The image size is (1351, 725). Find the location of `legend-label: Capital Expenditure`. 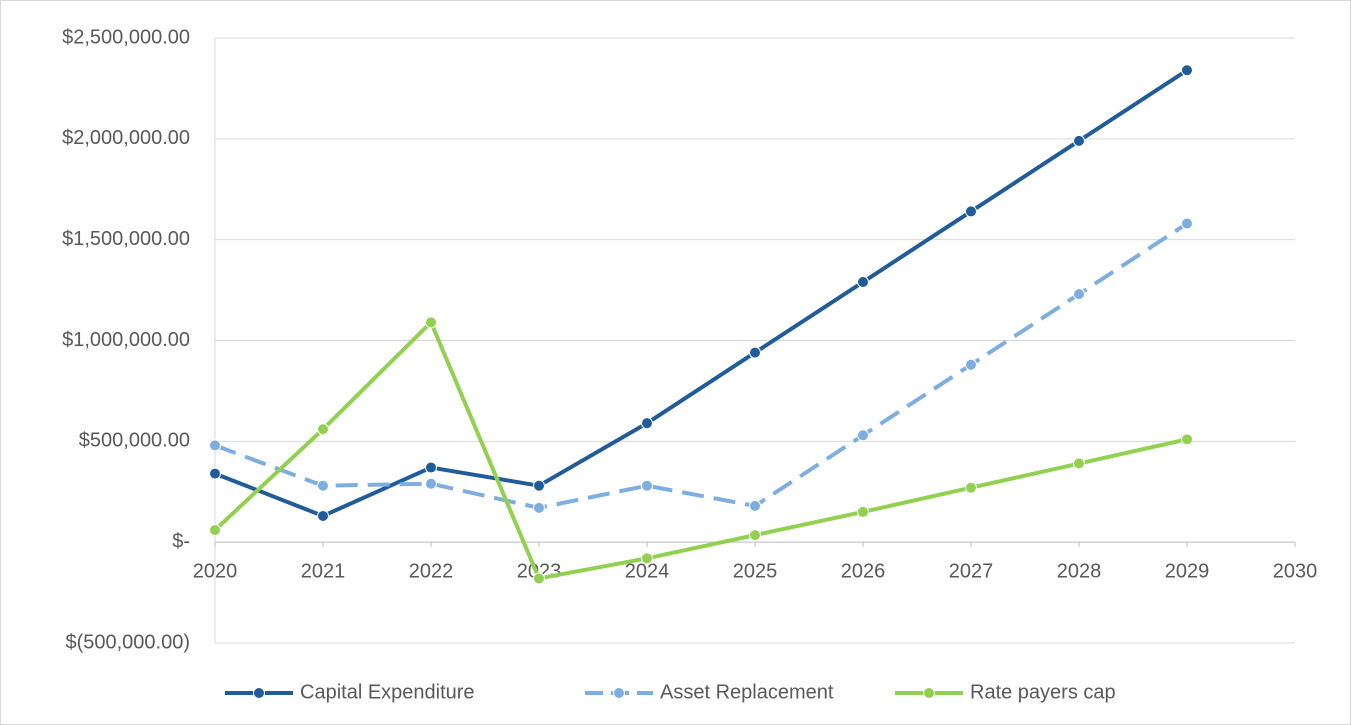

legend-label: Capital Expenditure is located at coordinates (387, 692).